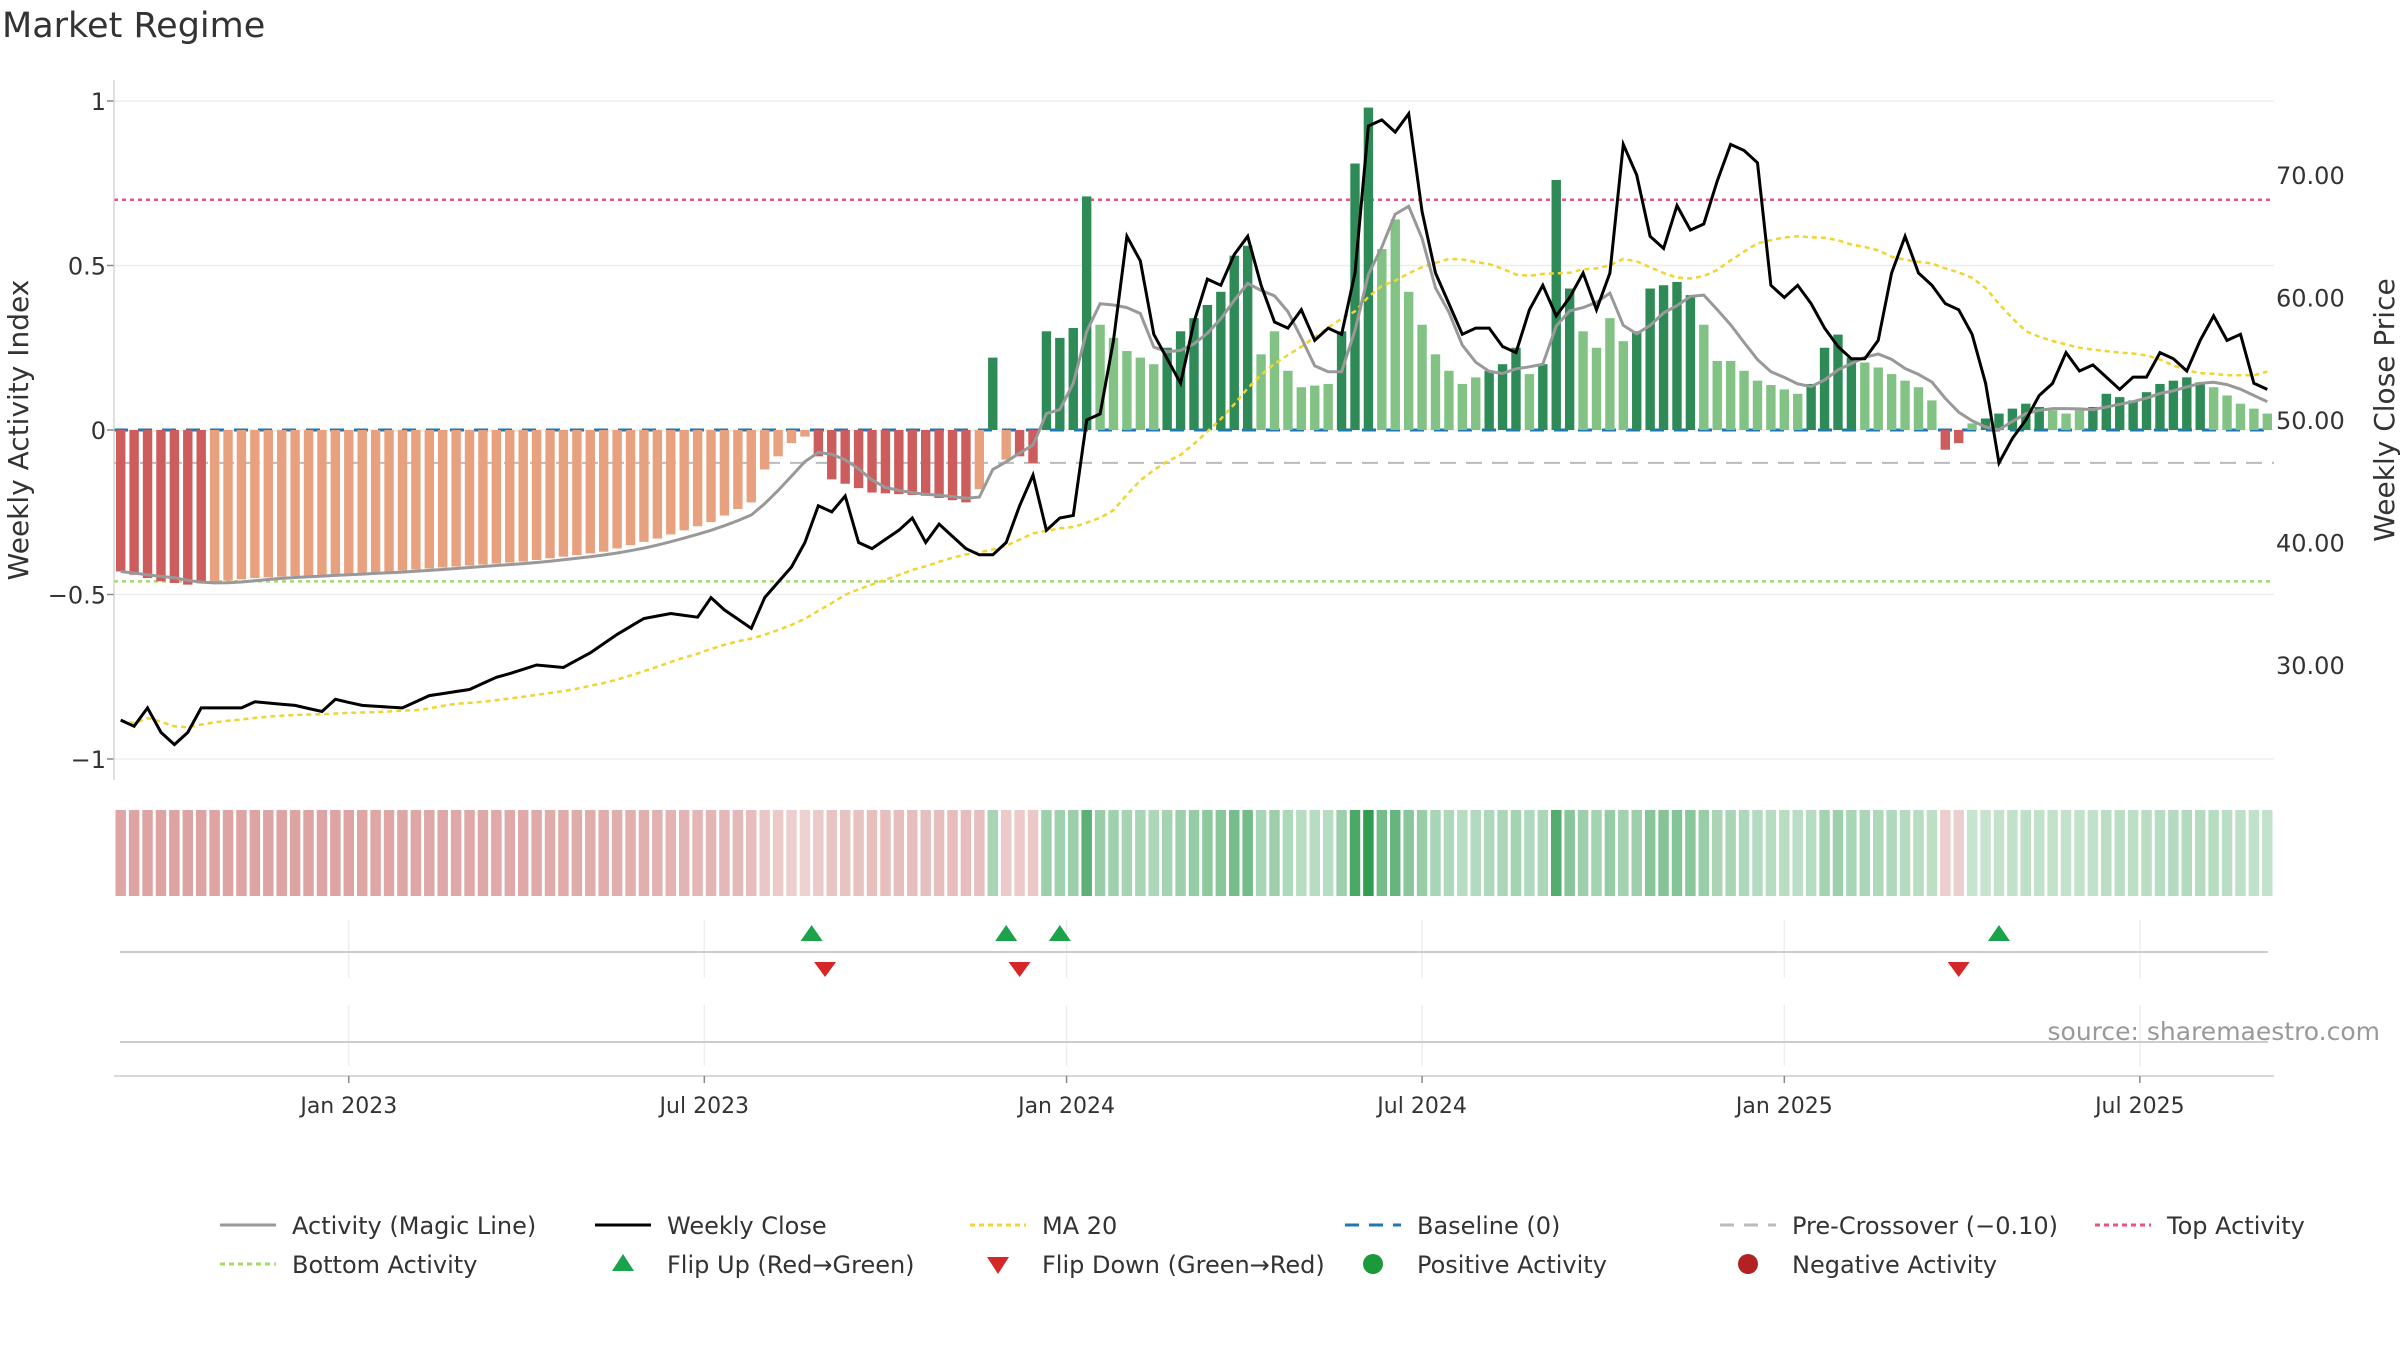 This screenshot has height=1350, width=2400. I want to click on right-axis-ticks: 70.00 60.00 50.00 40.00 30.00, so click(2310, 421).